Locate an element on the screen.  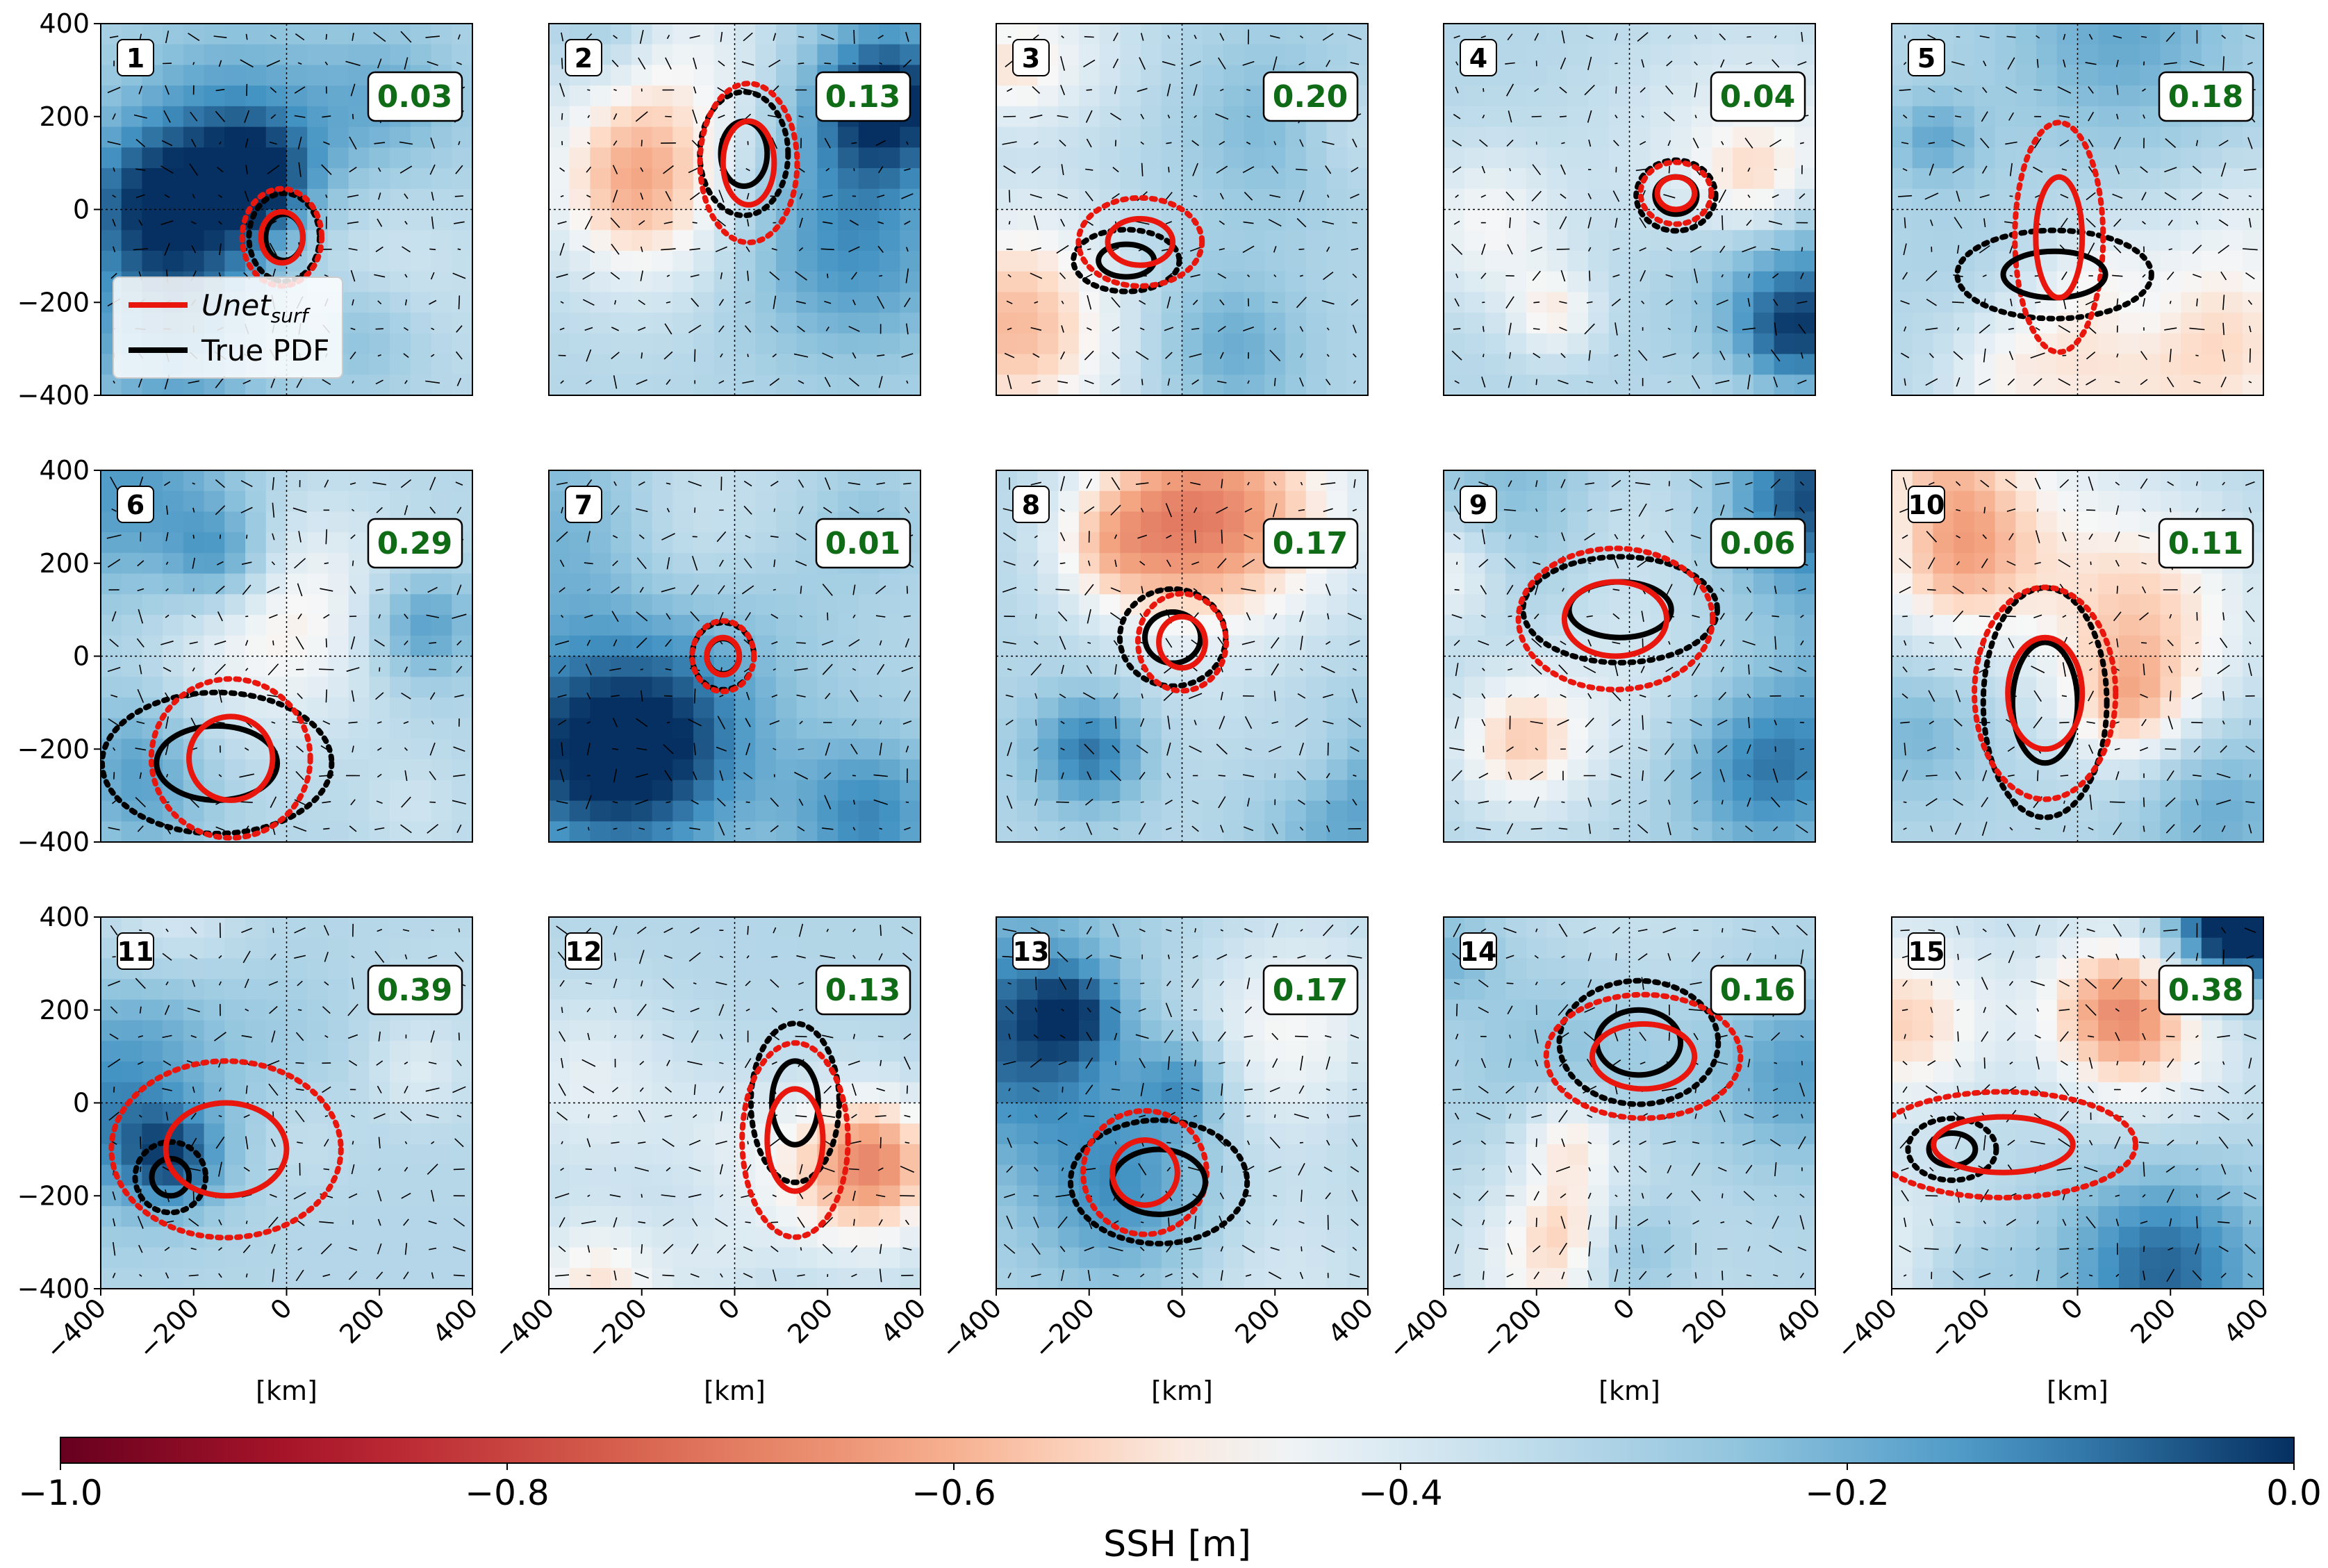
colorbar-gradient is located at coordinates (1177, 1450).